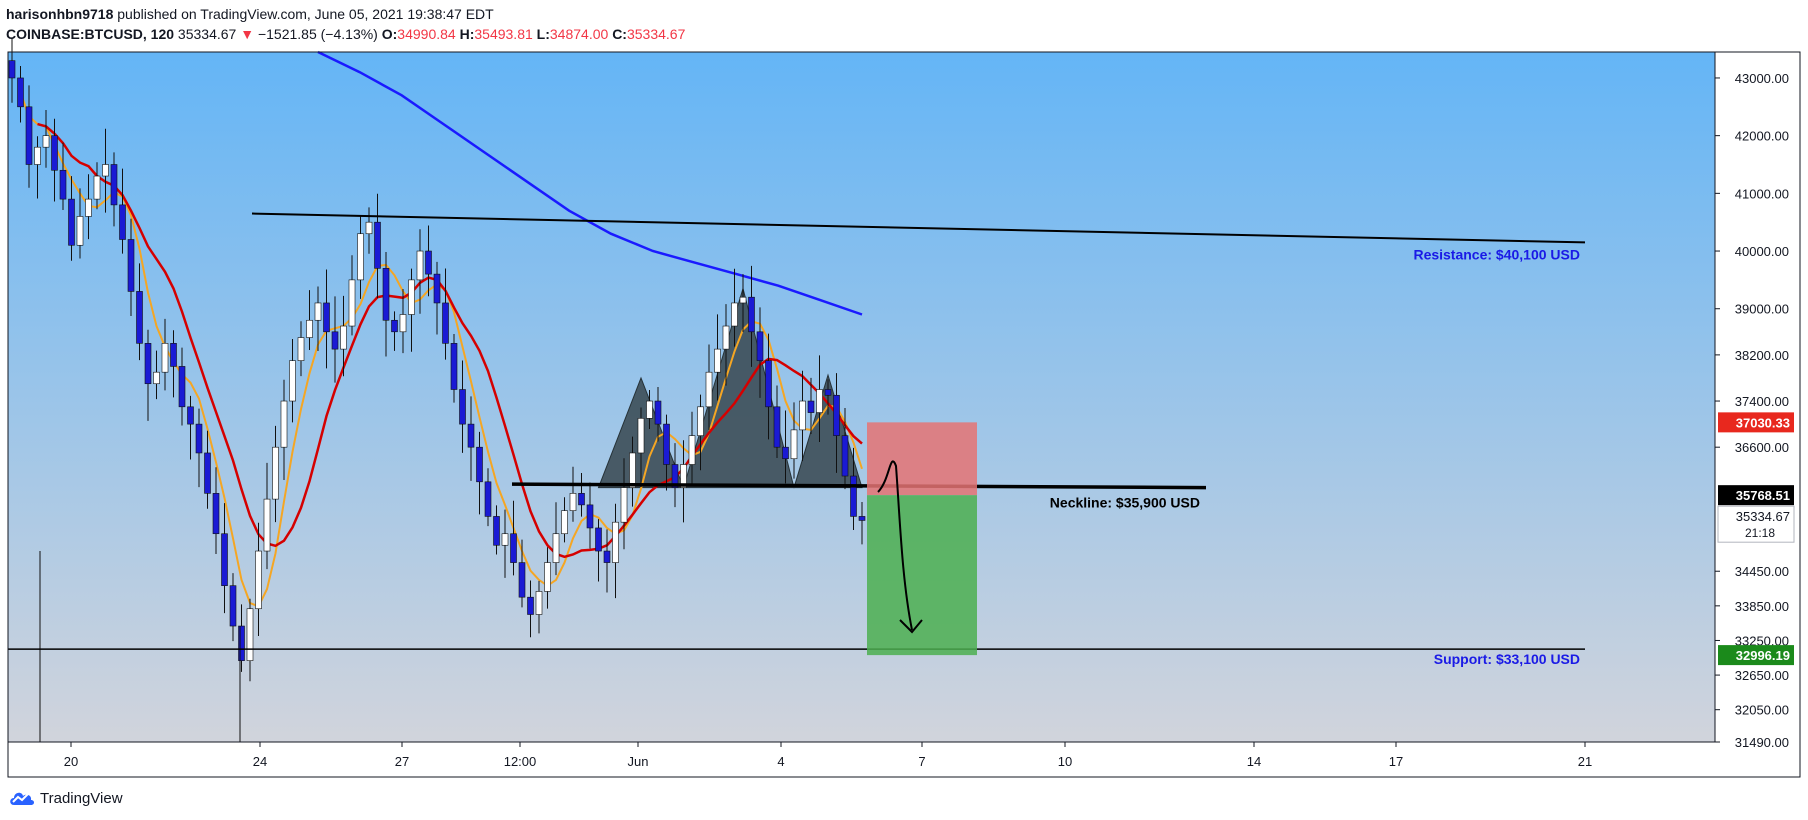 The height and width of the screenshot is (820, 1808). What do you see at coordinates (207, 34) in the screenshot?
I see `last-price: 35334.67` at bounding box center [207, 34].